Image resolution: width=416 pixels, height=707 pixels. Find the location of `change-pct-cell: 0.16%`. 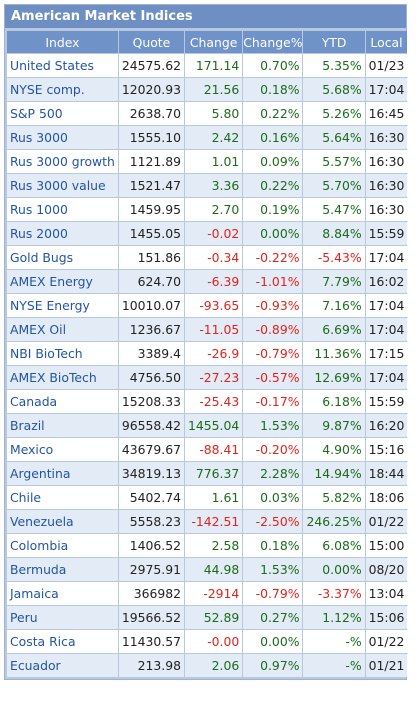

change-pct-cell: 0.16% is located at coordinates (273, 137).